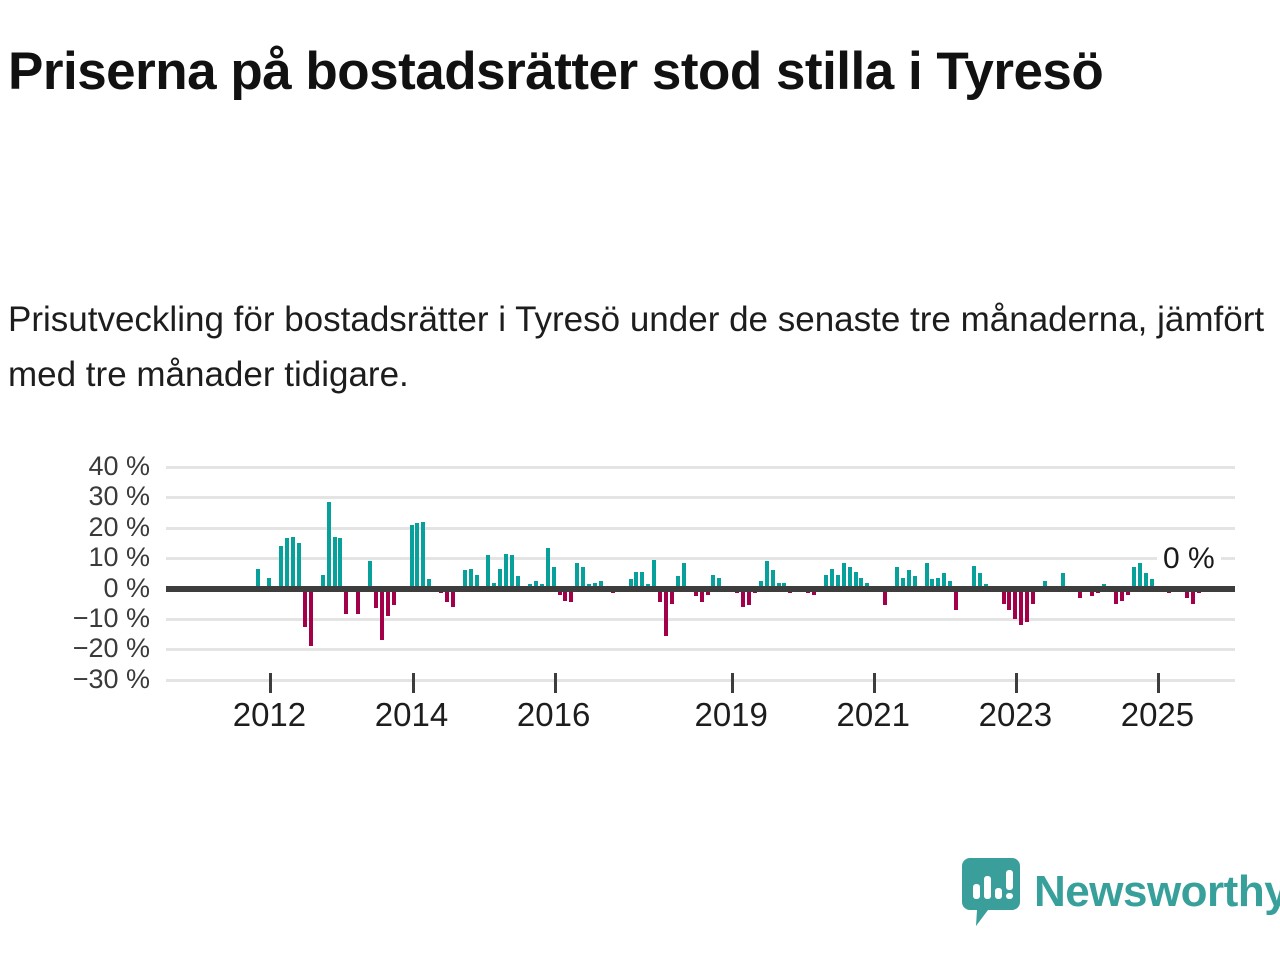 This screenshot has height=960, width=1280. What do you see at coordinates (111, 648) in the screenshot?
I see `y-axis-tick-label: −20 %` at bounding box center [111, 648].